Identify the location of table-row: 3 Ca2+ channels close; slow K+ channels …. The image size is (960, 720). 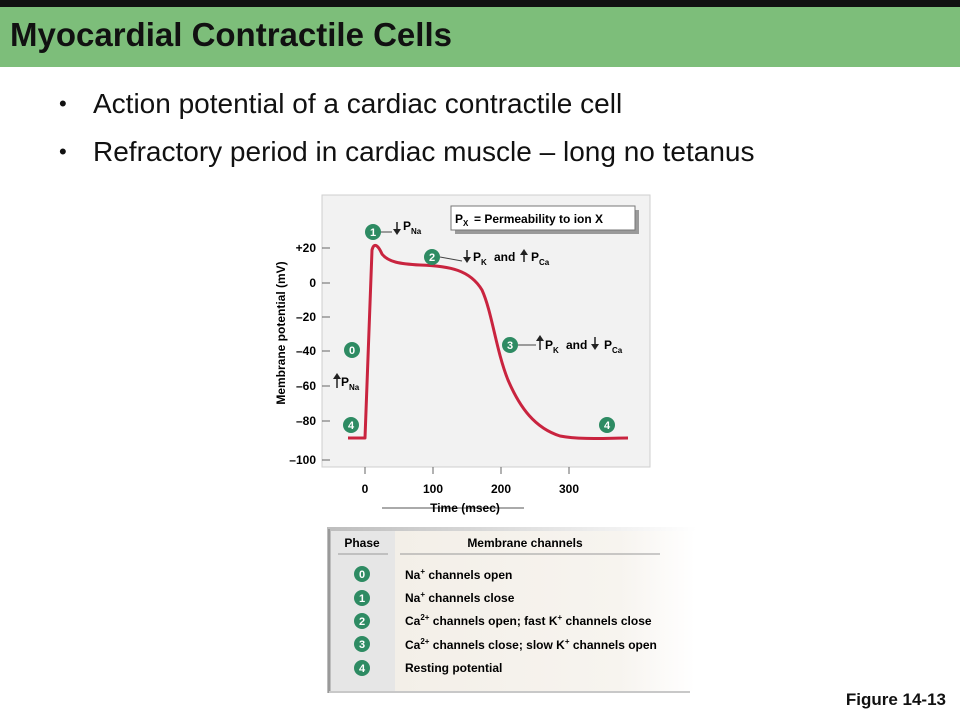
(505, 644).